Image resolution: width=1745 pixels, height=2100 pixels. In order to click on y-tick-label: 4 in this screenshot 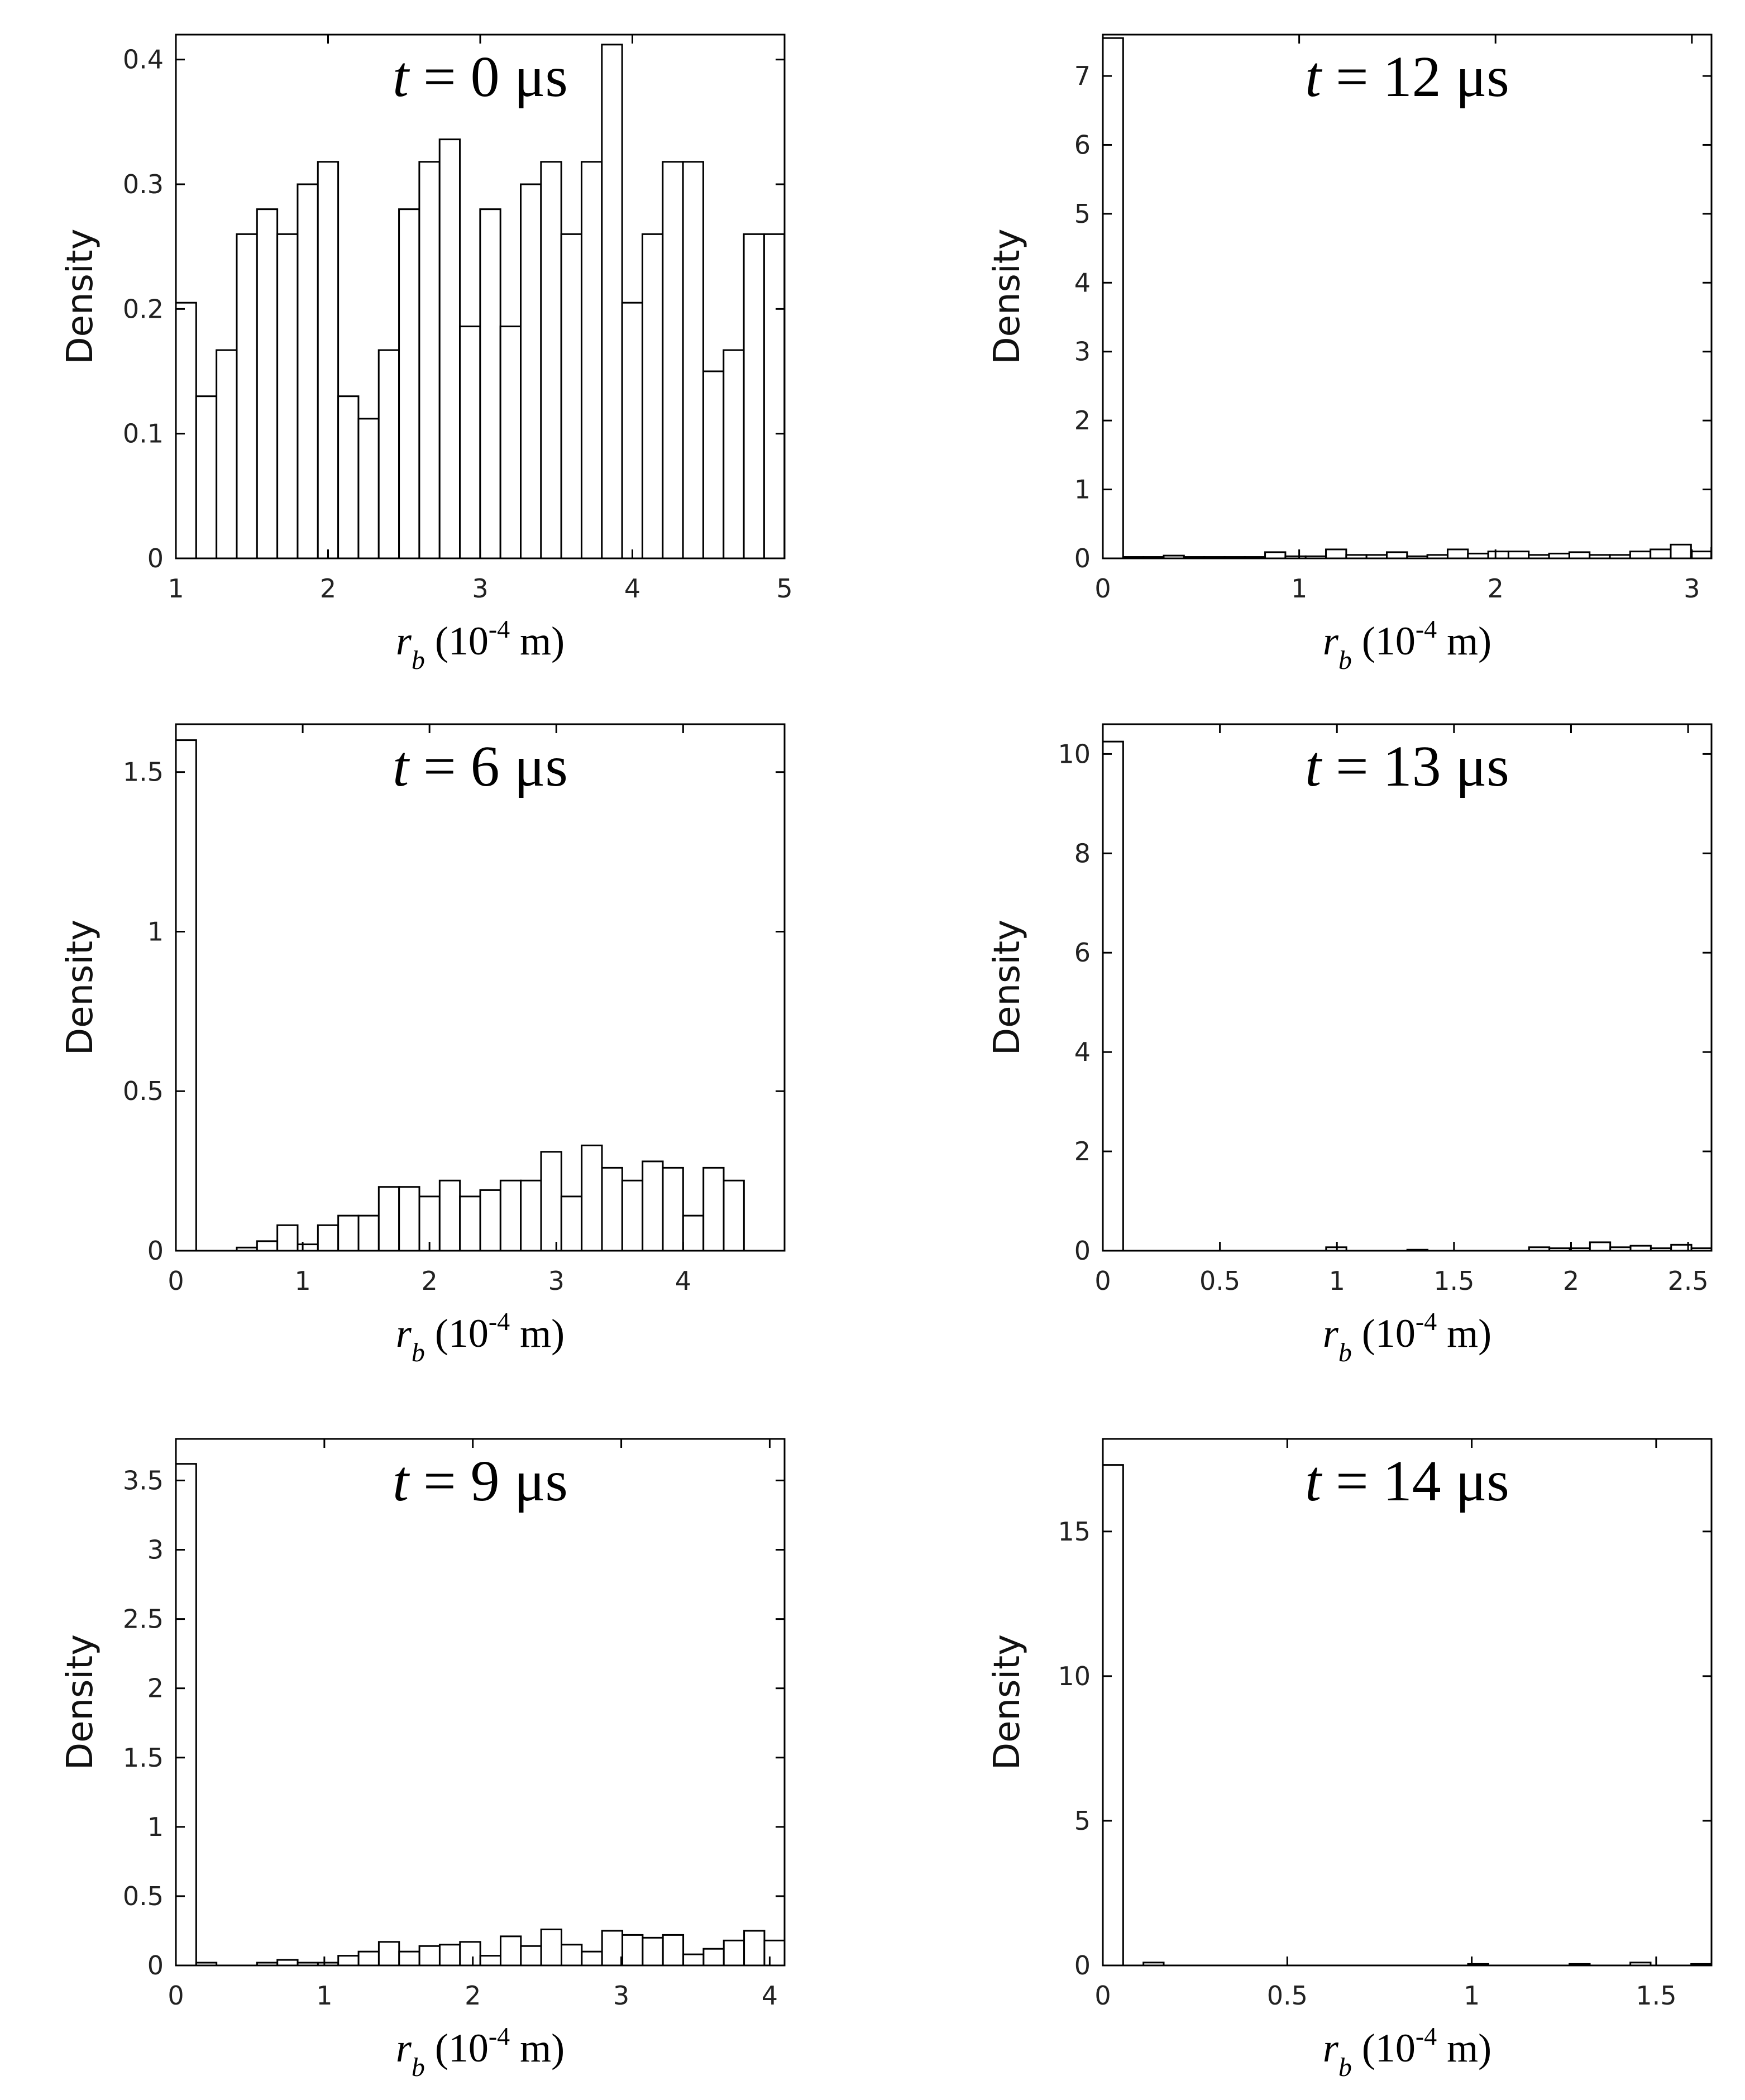, I will do `click(1082, 282)`.